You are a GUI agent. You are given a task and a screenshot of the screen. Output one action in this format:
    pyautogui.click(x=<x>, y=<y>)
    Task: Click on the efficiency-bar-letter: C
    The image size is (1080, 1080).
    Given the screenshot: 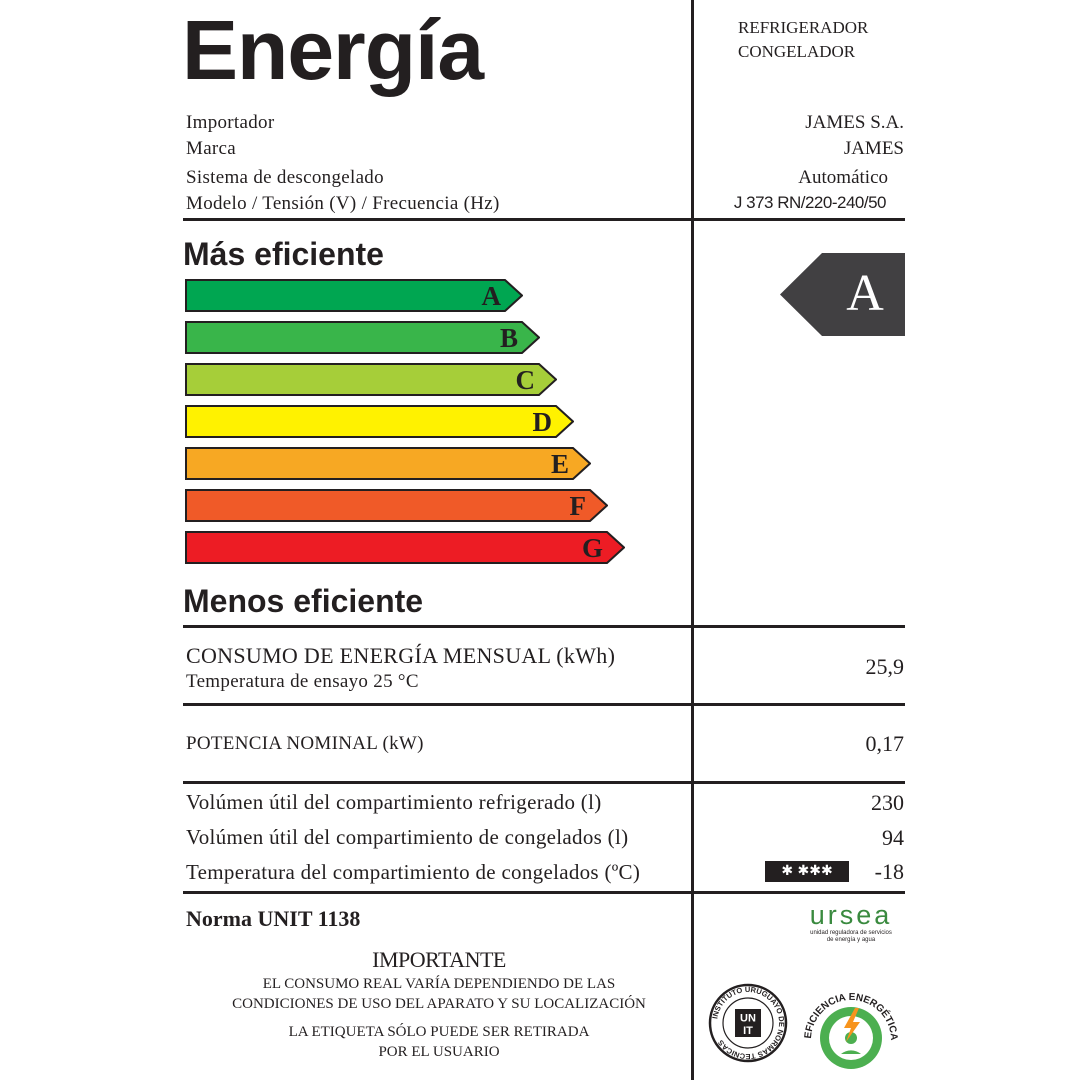 What is the action you would take?
    pyautogui.click(x=525, y=380)
    